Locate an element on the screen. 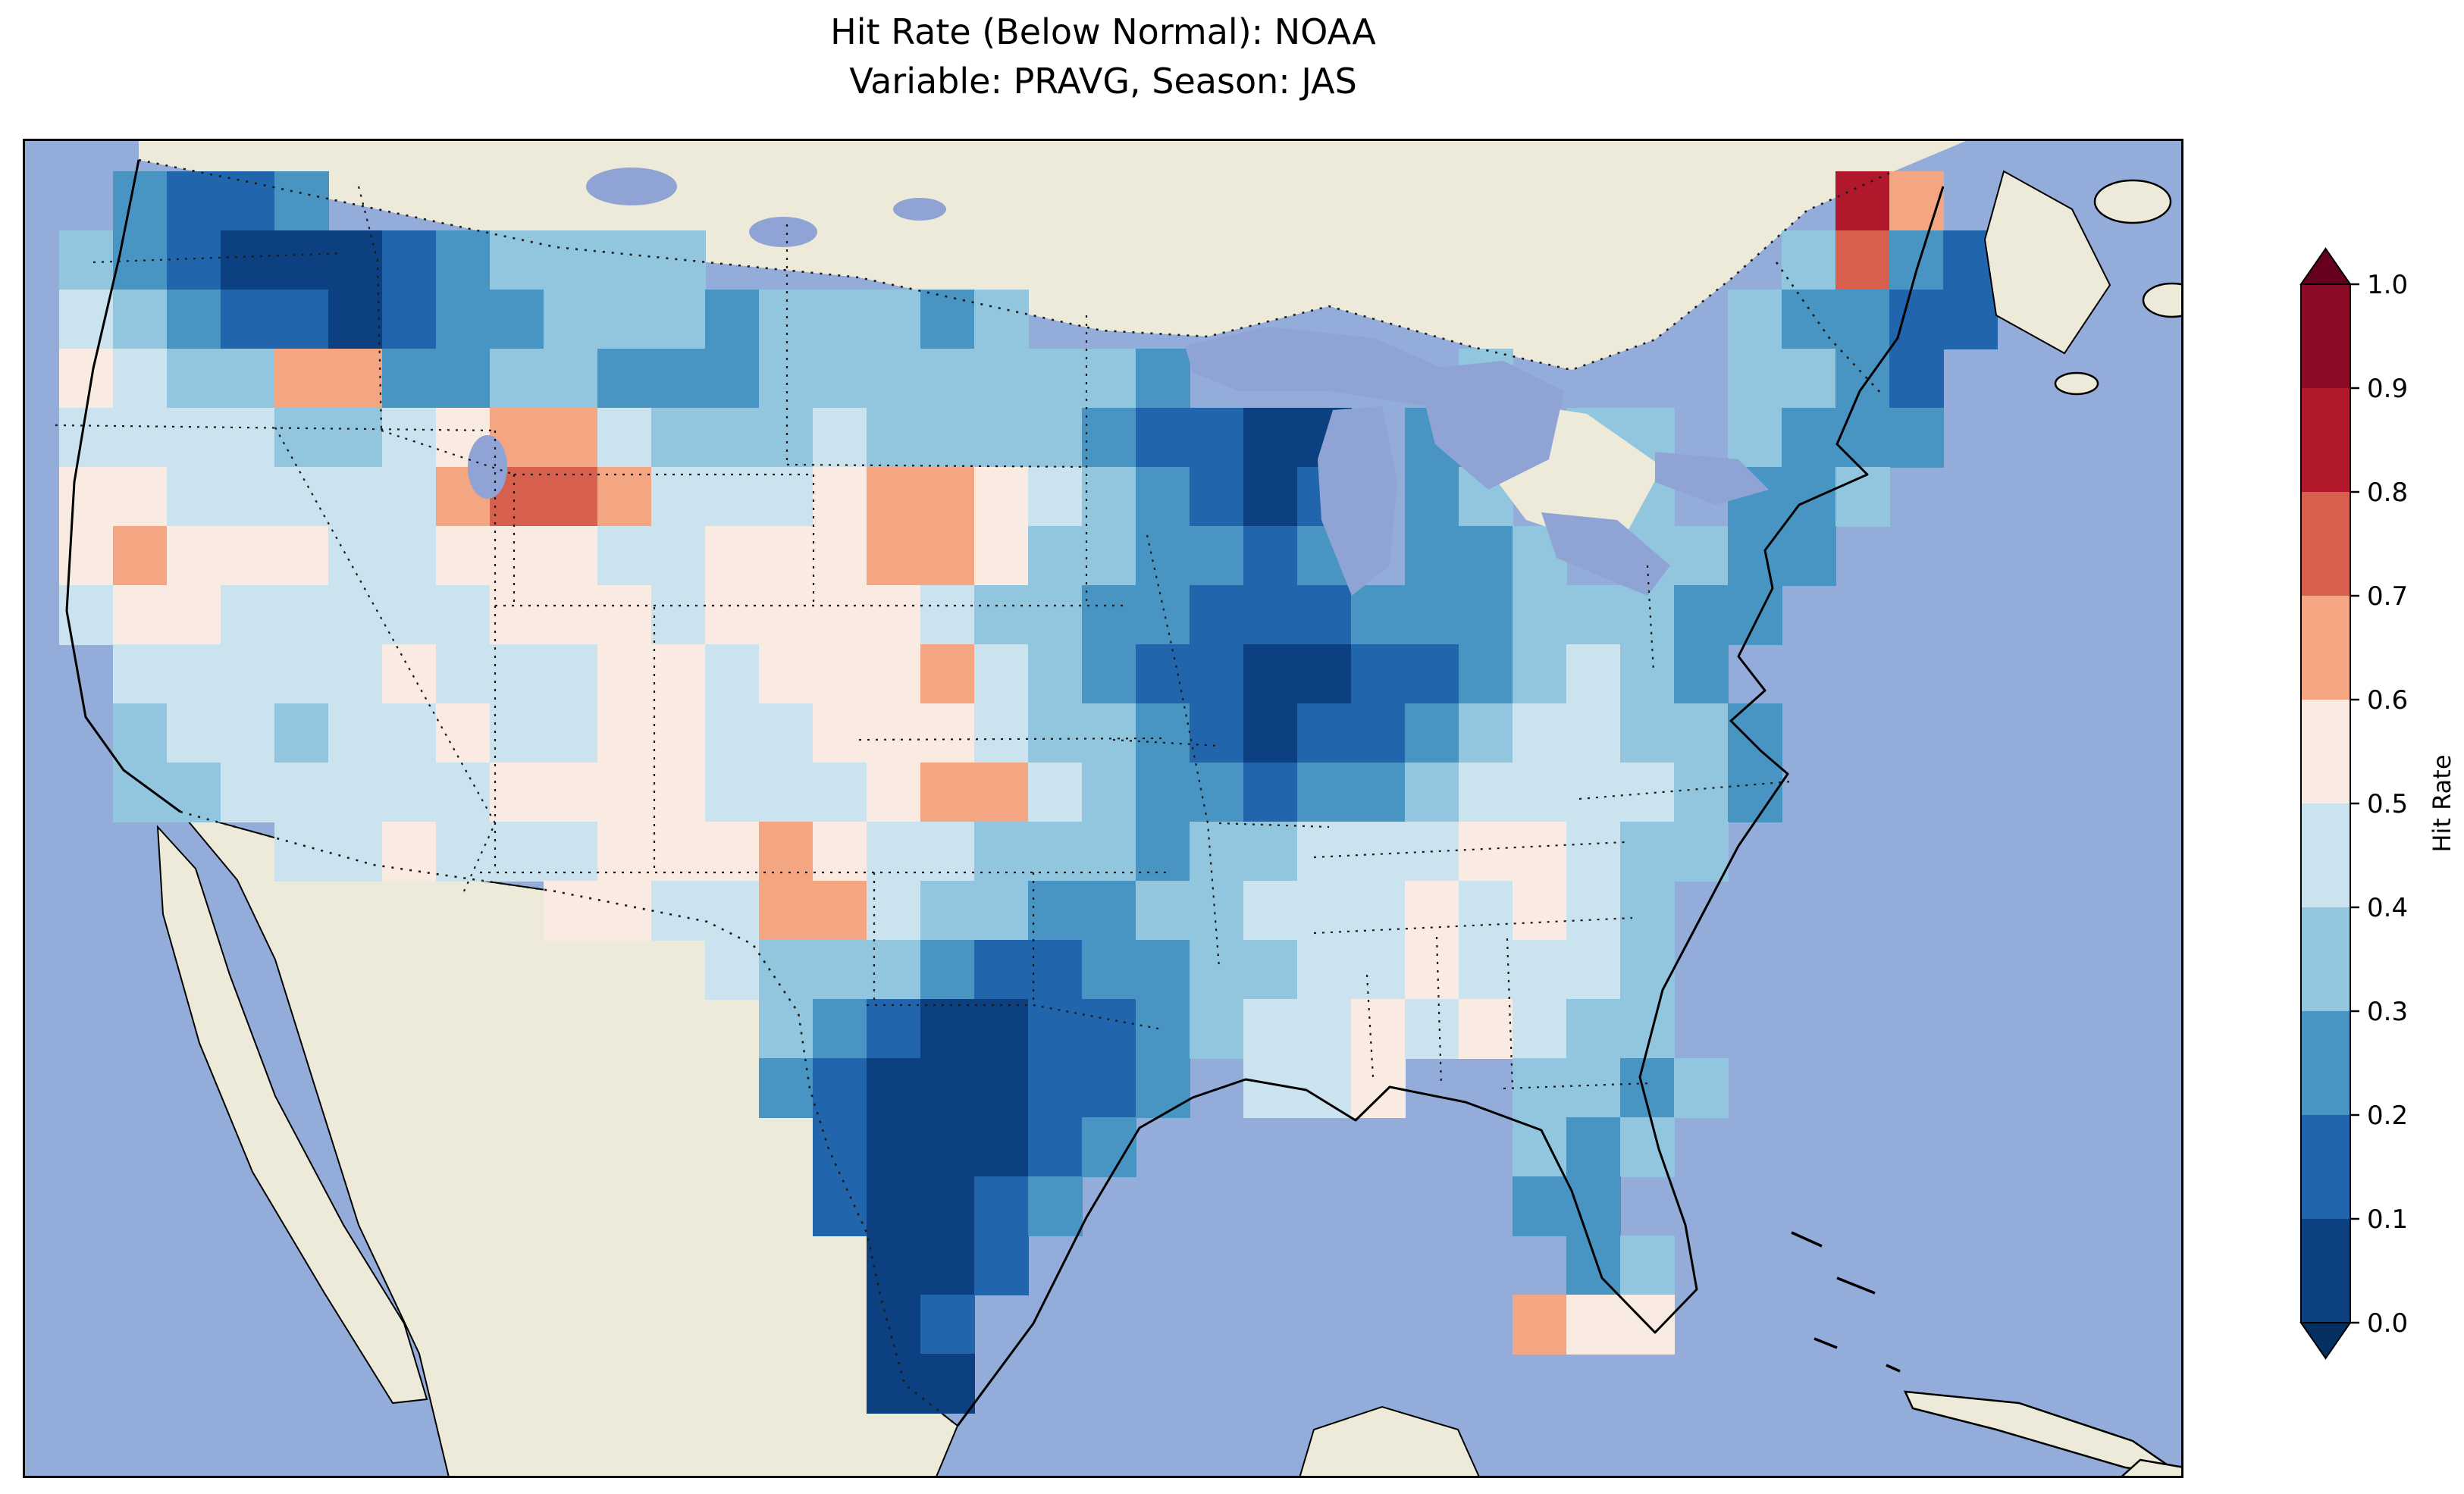 The height and width of the screenshot is (1494, 2464). colorbar-tick-label: 1.0 is located at coordinates (2387, 285).